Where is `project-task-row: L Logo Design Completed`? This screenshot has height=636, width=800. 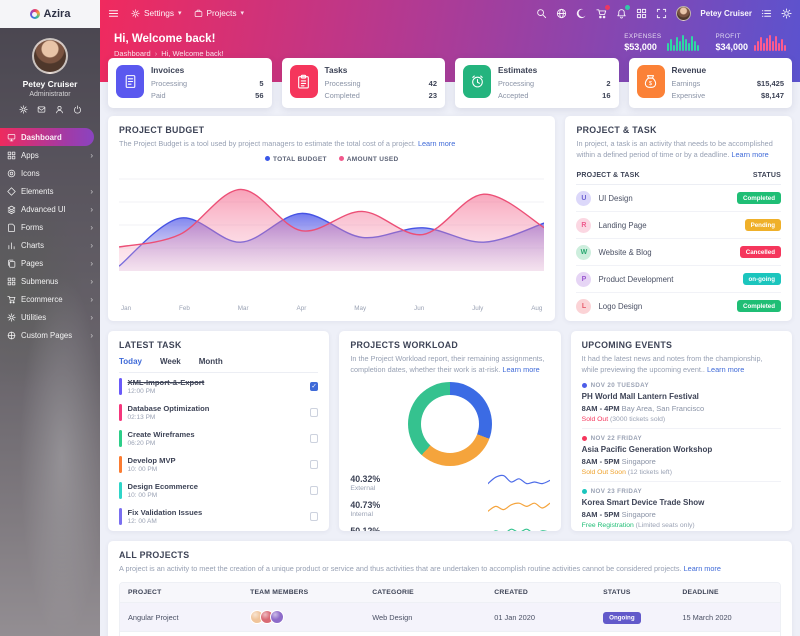
project-task-row: L Logo Design Completed is located at coordinates (678, 306).